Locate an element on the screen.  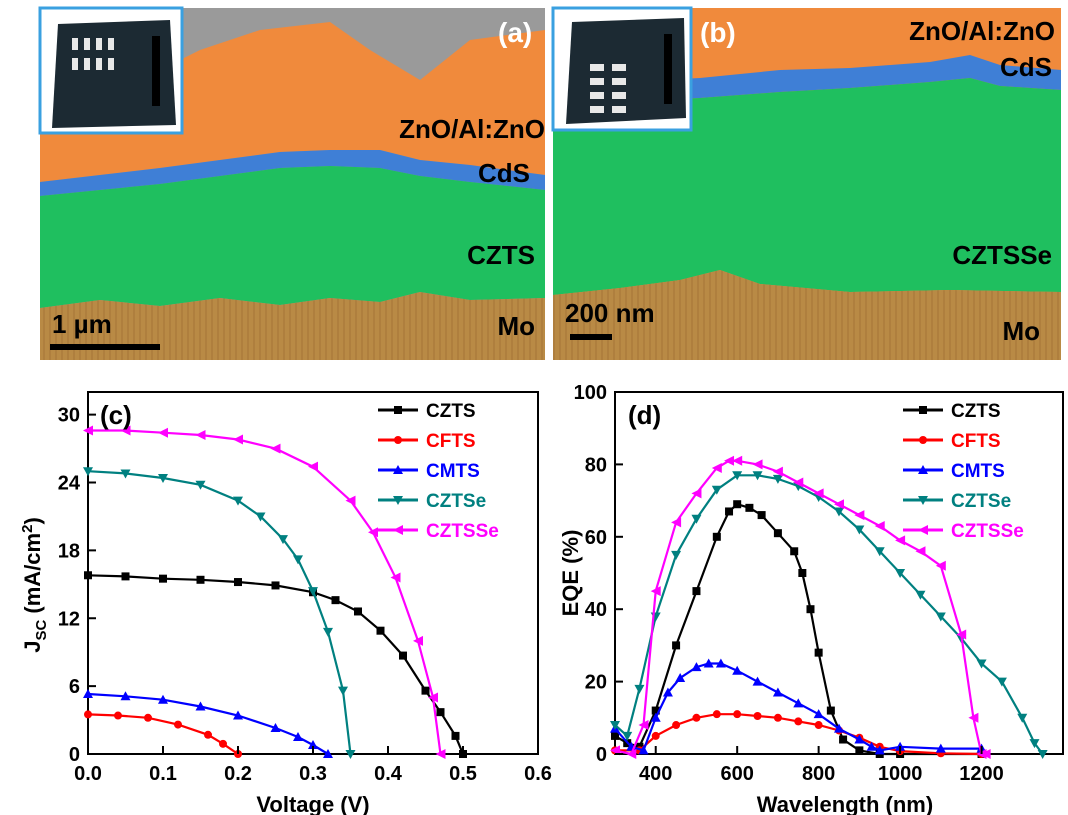
jv-x-tick-label: 0.1 is located at coordinates (163, 774).